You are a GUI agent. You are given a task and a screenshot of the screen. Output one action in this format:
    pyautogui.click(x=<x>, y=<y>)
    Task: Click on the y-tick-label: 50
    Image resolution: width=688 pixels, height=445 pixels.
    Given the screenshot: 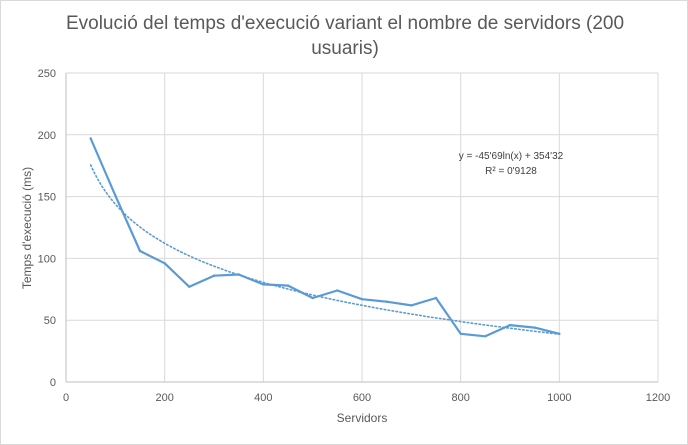 What is the action you would take?
    pyautogui.click(x=50, y=321)
    